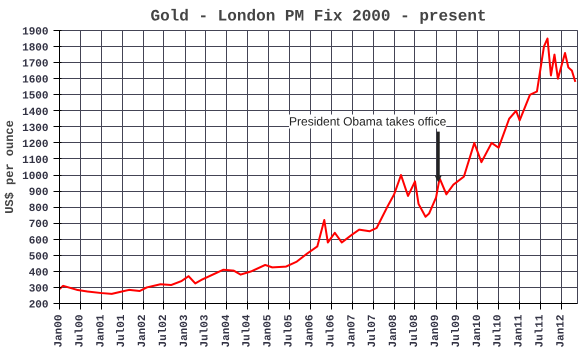 Image resolution: width=583 pixels, height=350 pixels. Describe the element at coordinates (498, 331) in the screenshot. I see `x-tick-label: Jul10` at that location.